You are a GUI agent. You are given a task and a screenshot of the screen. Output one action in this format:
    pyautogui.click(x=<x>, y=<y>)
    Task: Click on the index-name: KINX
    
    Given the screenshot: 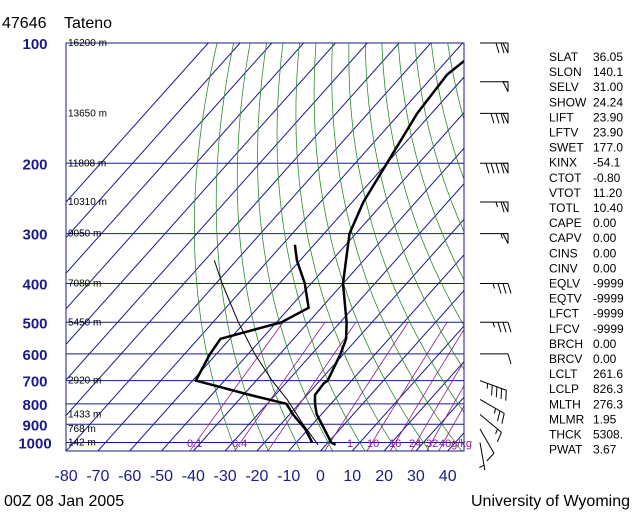 What is the action you would take?
    pyautogui.click(x=563, y=163)
    